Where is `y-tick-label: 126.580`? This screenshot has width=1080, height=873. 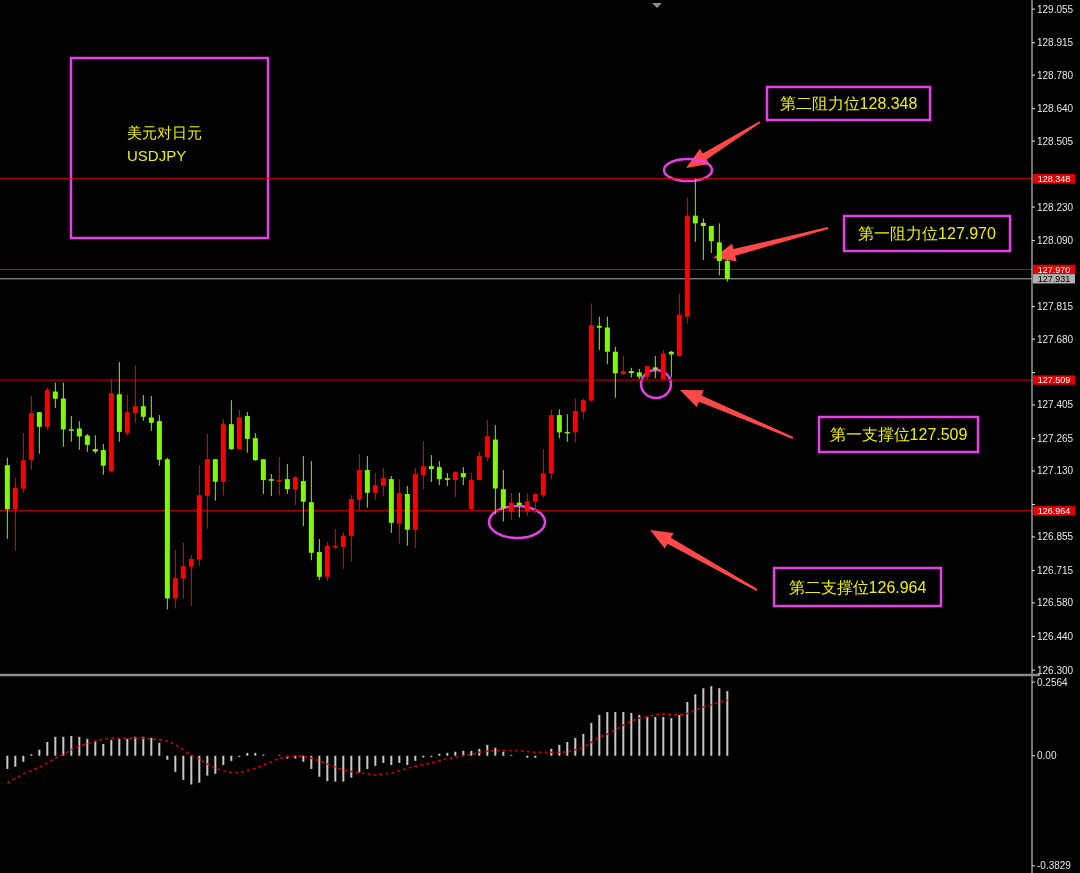 y-tick-label: 126.580 is located at coordinates (1055, 603).